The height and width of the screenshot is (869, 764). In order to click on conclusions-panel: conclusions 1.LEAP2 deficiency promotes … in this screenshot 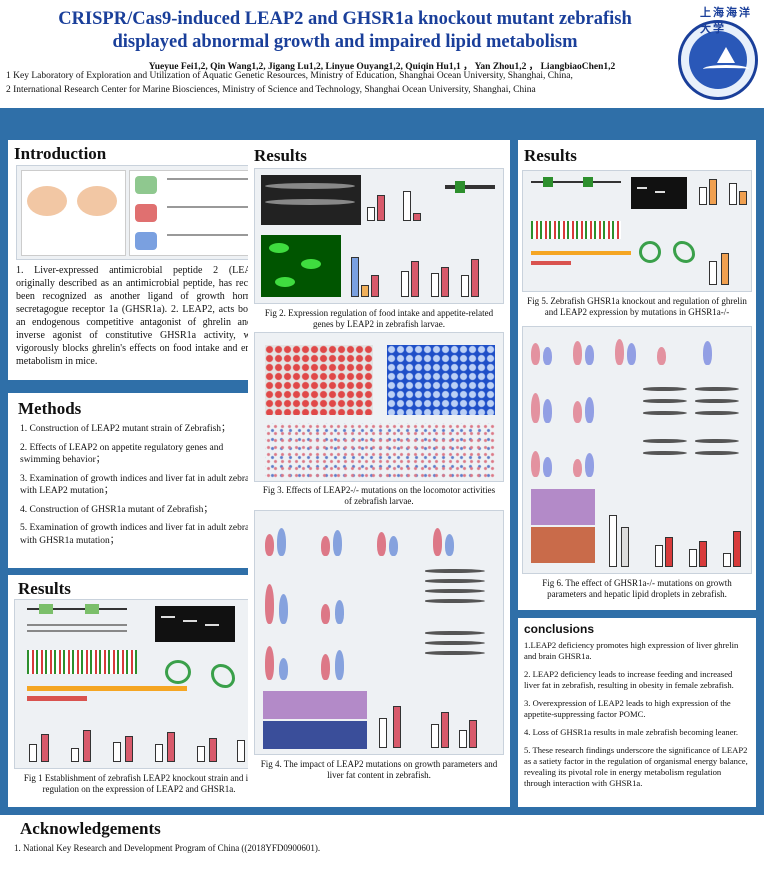, I will do `click(637, 712)`.